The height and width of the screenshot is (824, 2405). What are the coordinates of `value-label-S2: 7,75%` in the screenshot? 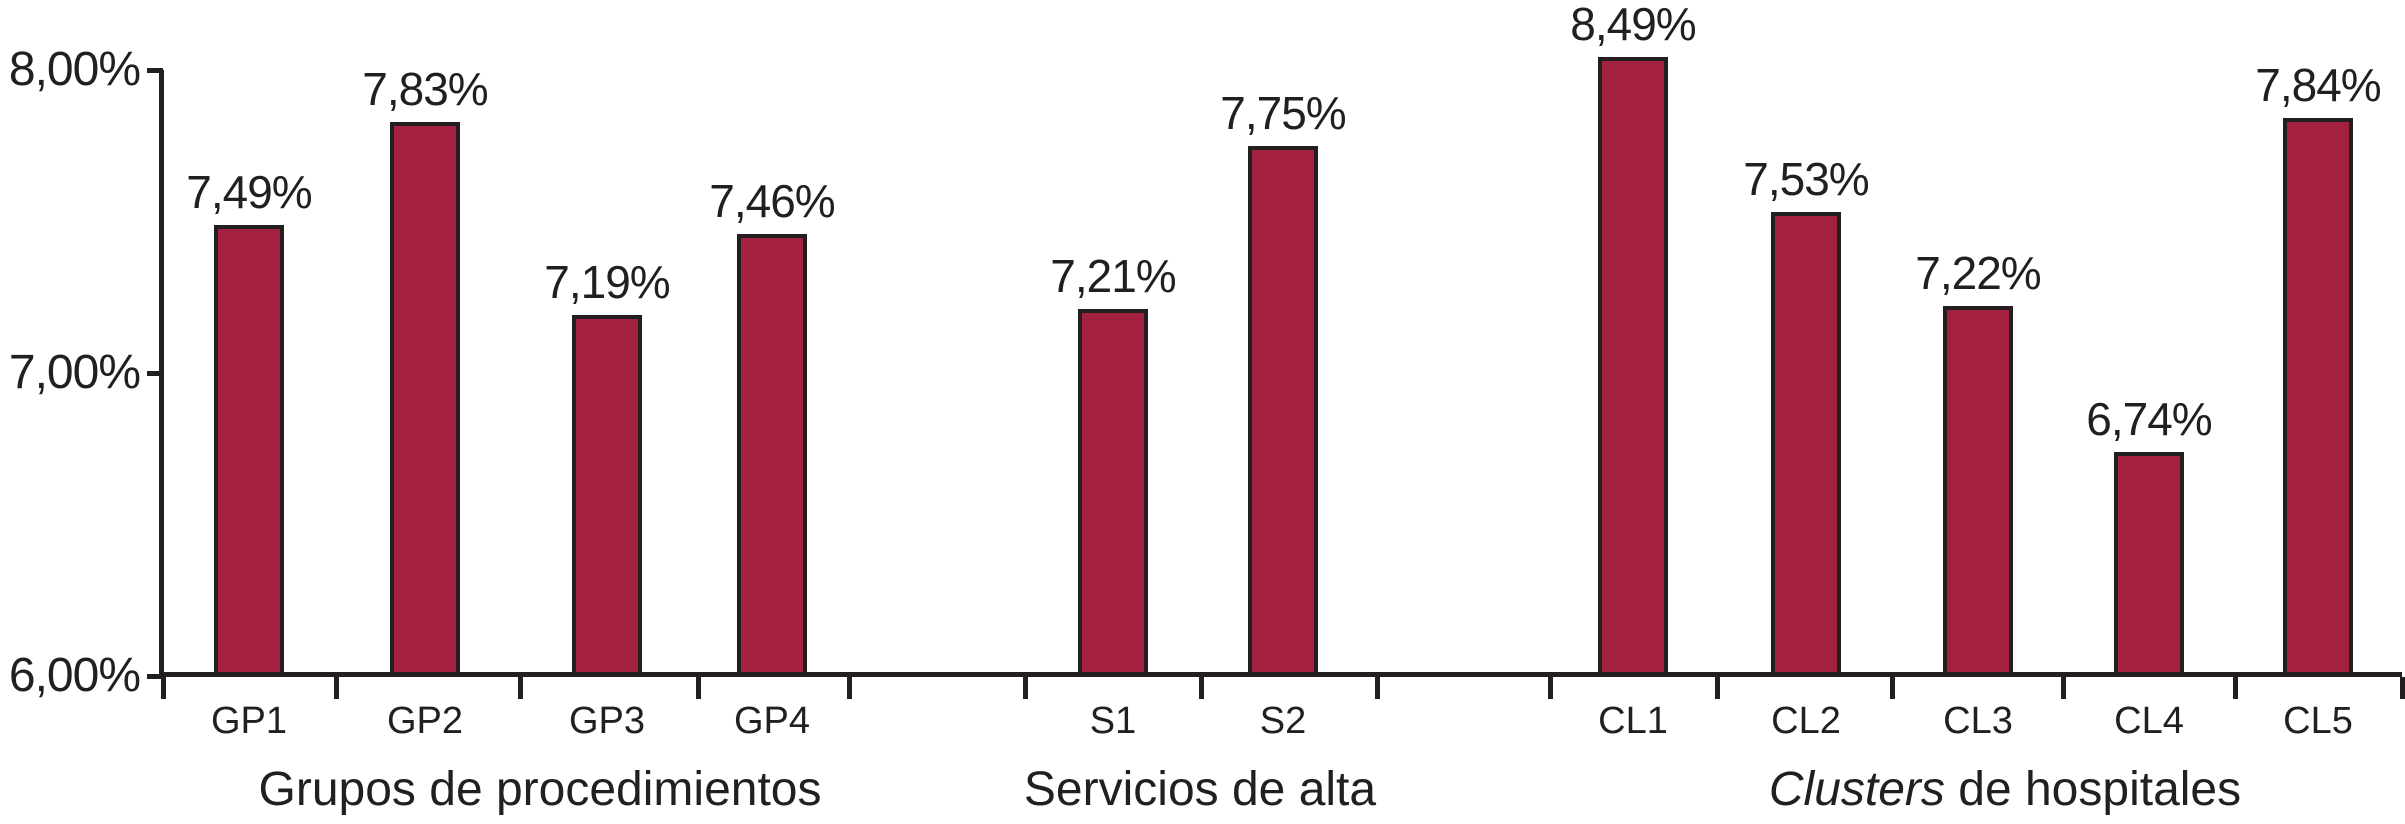 It's located at (1283, 113).